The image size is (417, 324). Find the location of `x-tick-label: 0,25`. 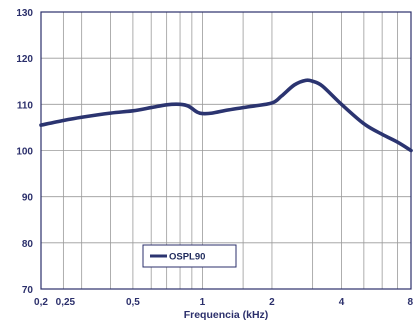

x-tick-label: 0,25 is located at coordinates (66, 302).